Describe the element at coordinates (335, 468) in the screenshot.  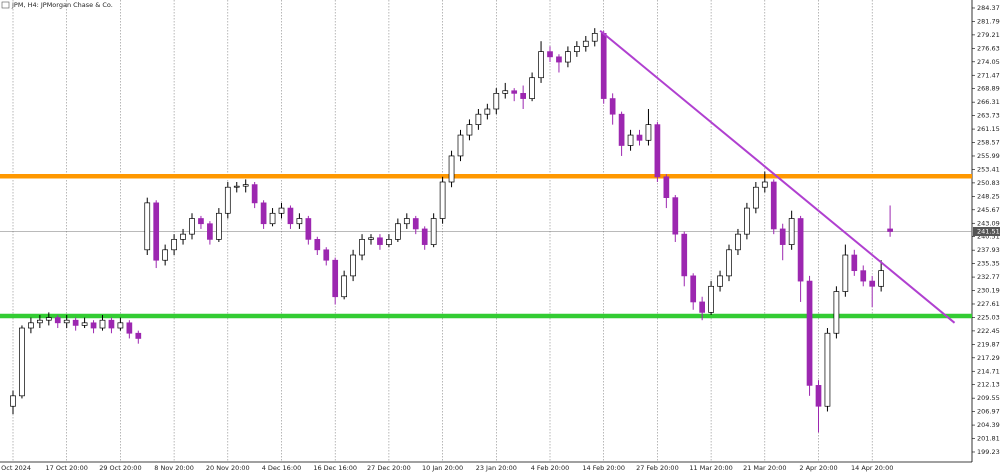
I see `x-tick-label: 16 Dec 16:00` at that location.